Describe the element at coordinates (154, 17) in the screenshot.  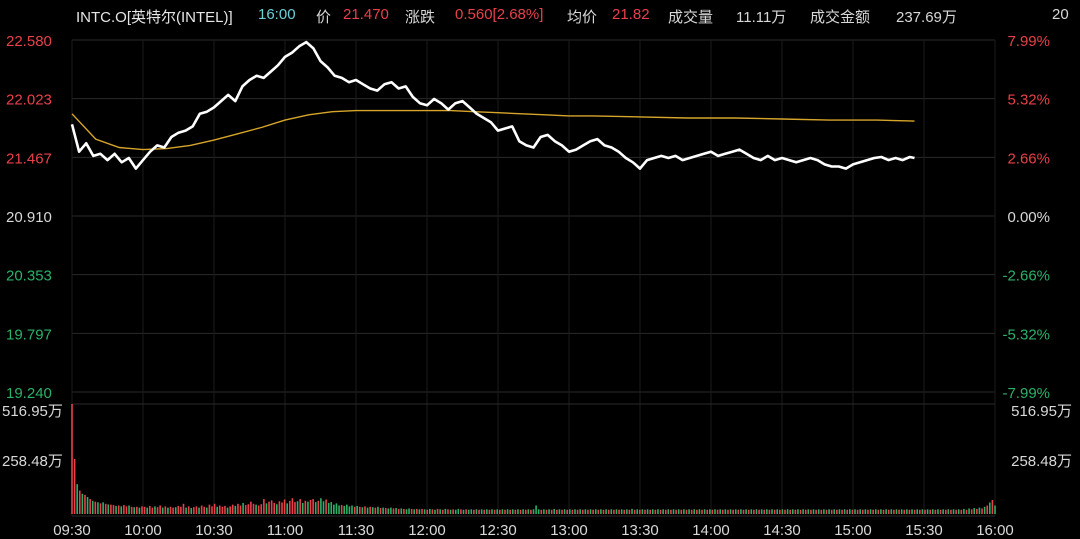
I see `symbol-label: INTC.O[英特尔(INTEL)]` at that location.